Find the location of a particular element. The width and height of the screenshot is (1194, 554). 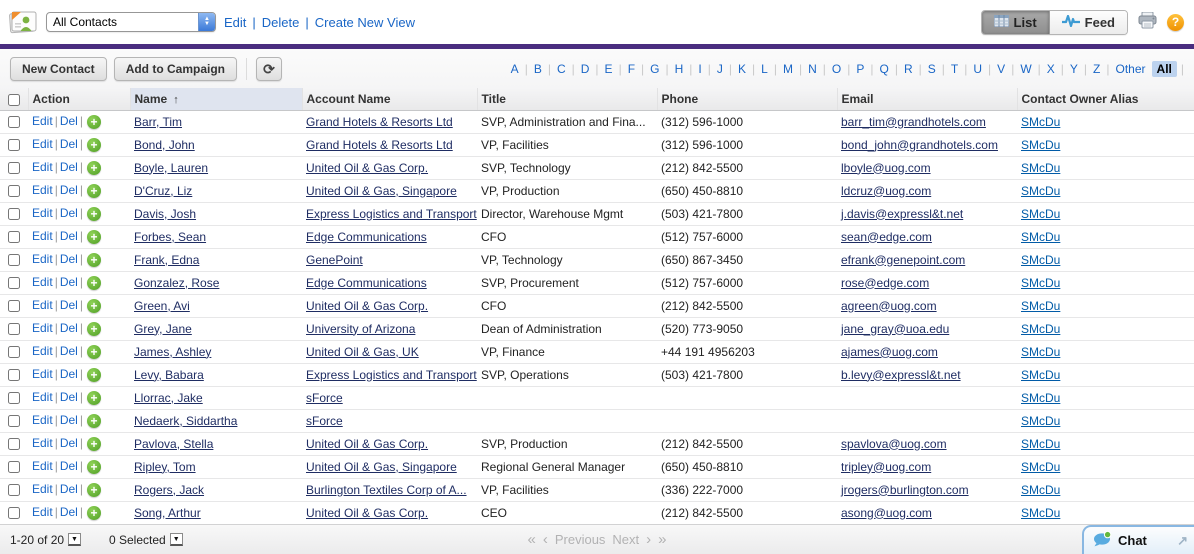

feed-view-button: Feed is located at coordinates (1088, 22).